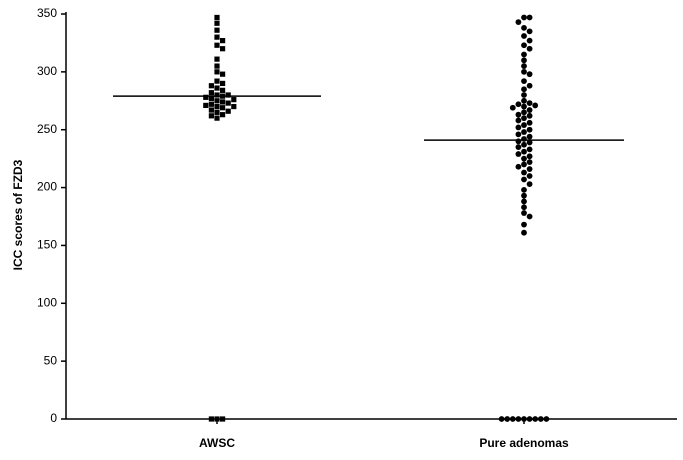 This screenshot has width=683, height=460. Describe the element at coordinates (47, 302) in the screenshot. I see `y-tick-label: 100` at that location.